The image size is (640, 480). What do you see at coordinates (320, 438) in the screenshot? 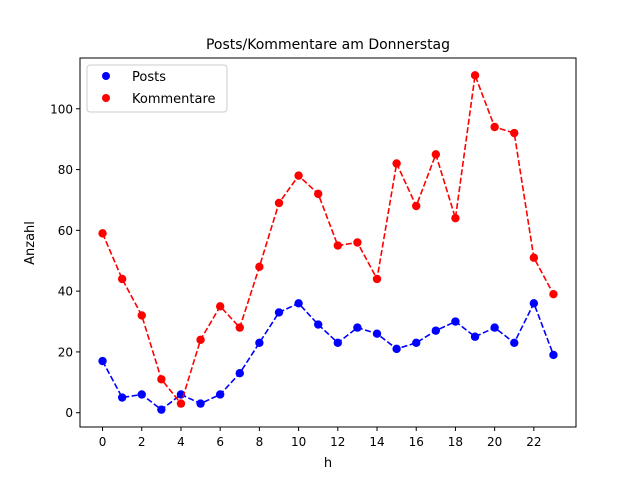
I see `x-axis: 0 2 4 6 8 10 12 14 16 18 20 22` at bounding box center [320, 438].